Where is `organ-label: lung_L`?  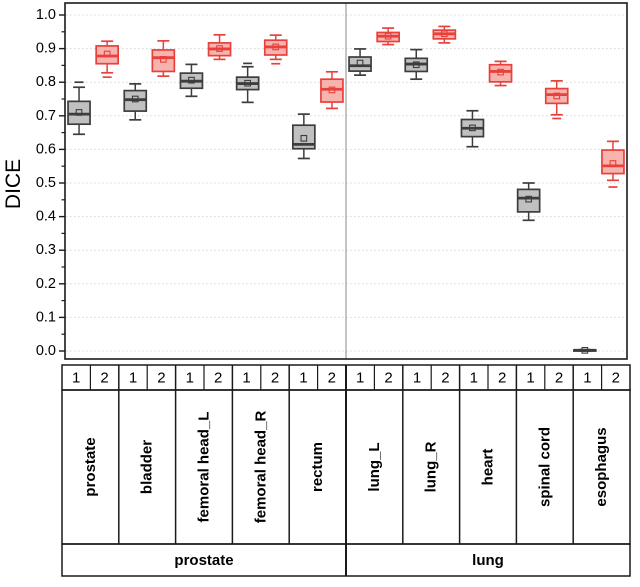 organ-label: lung_L is located at coordinates (374, 466).